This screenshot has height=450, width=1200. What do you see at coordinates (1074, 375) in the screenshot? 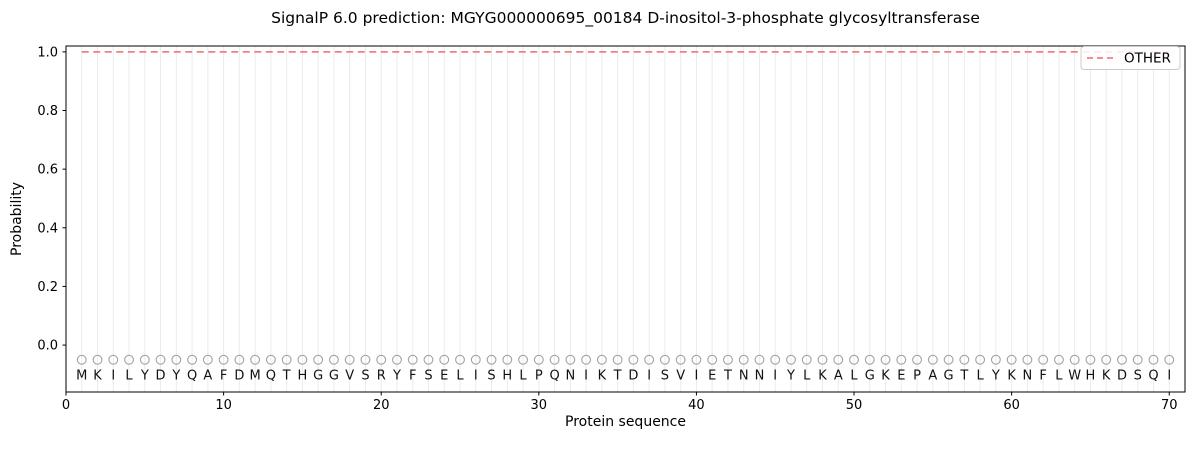
I see `residue-letter: W` at bounding box center [1074, 375].